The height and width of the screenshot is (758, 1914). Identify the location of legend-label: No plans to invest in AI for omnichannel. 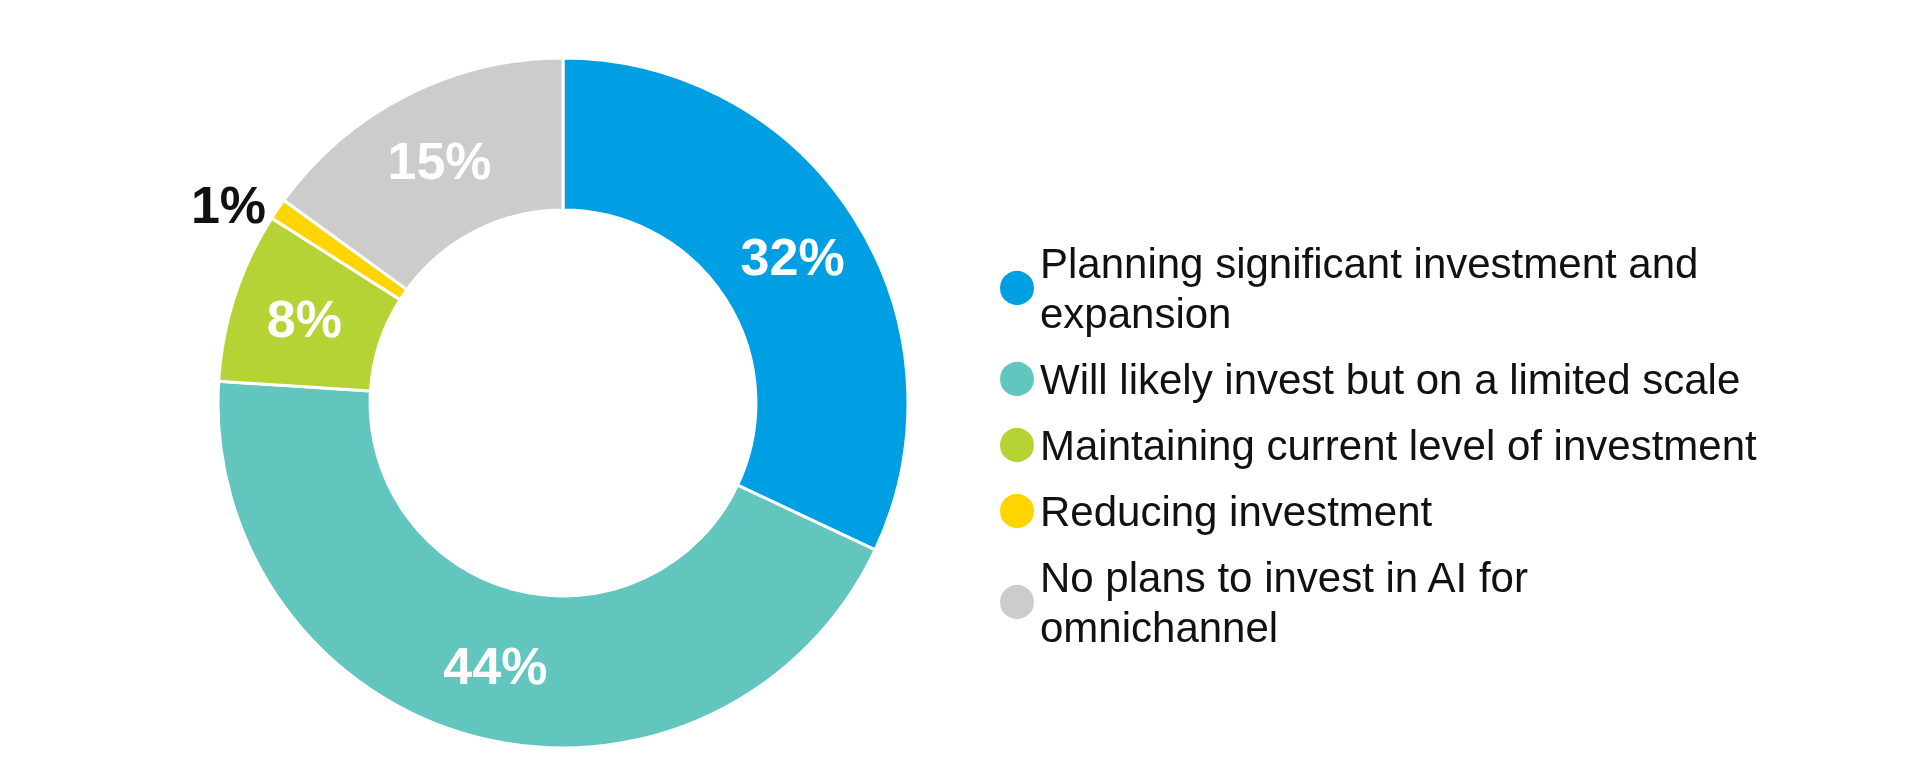
(1290, 602).